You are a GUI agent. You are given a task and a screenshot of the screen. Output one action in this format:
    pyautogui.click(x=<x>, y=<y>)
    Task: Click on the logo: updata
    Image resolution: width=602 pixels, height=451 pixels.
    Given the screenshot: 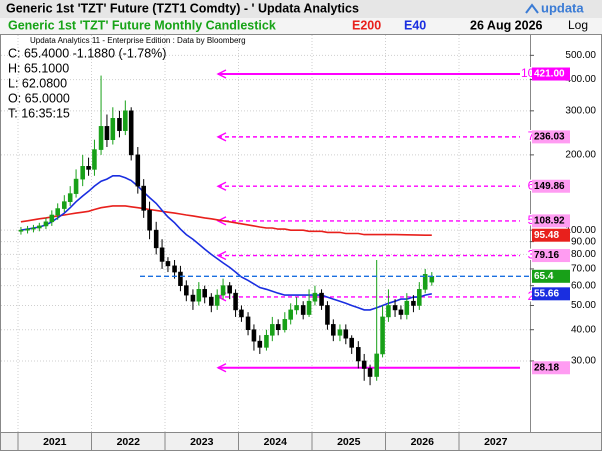 What is the action you would take?
    pyautogui.click(x=554, y=7)
    